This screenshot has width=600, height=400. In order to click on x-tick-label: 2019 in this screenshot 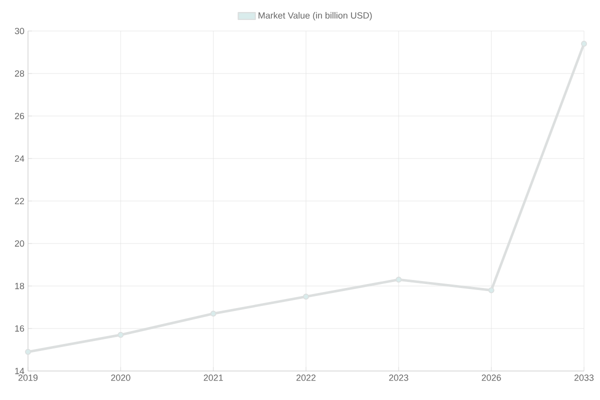, I will do `click(28, 377)`.